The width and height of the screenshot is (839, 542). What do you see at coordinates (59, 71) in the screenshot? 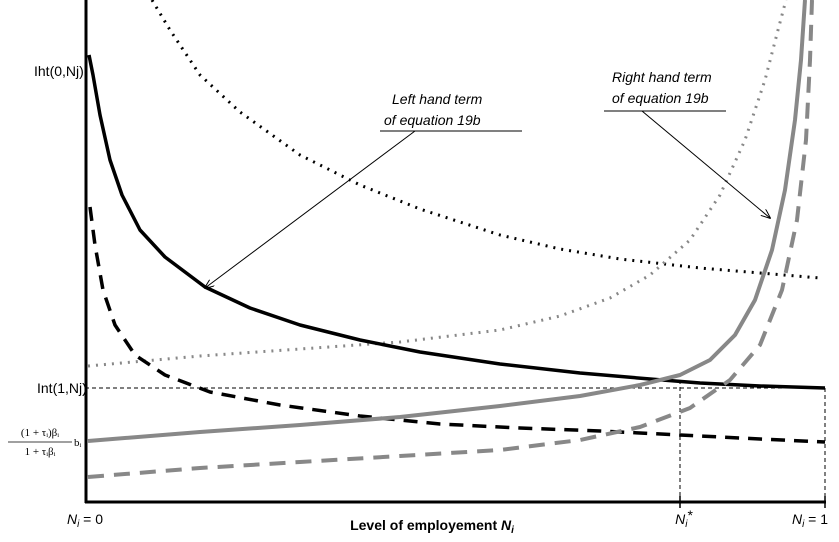
I see `y-label: Iht(0,Nj)` at bounding box center [59, 71].